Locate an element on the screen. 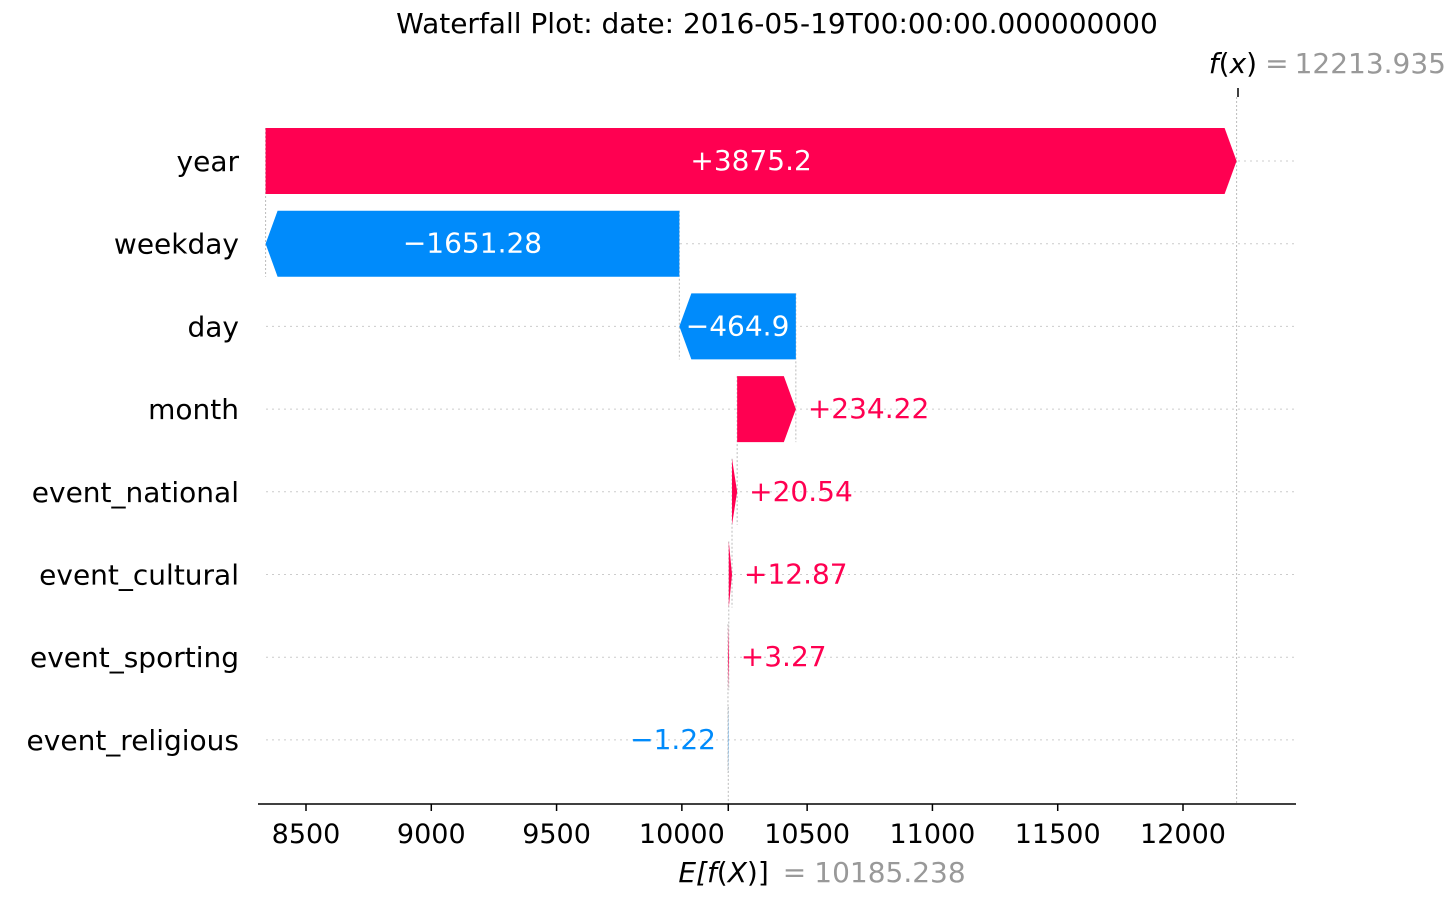 This screenshot has width=1456, height=899. x-tick-label: 11000 is located at coordinates (932, 834).